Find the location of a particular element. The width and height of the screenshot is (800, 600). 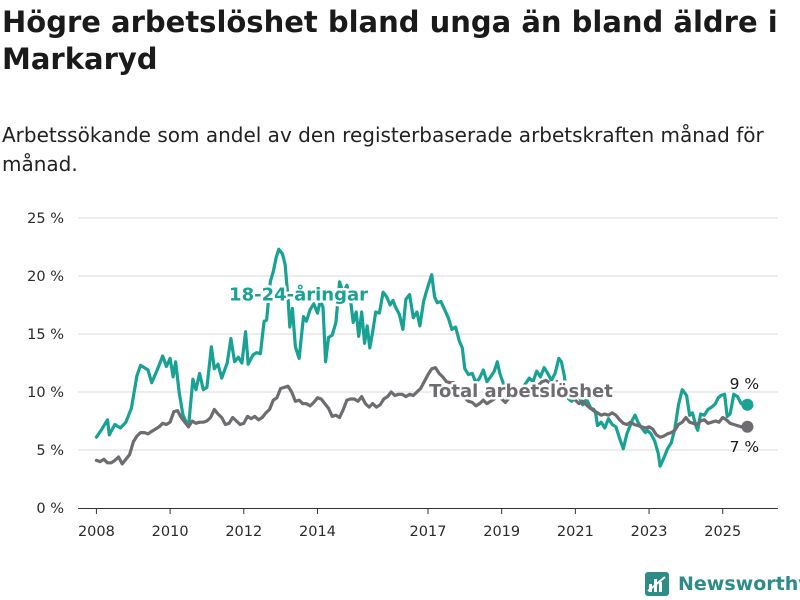

newsworthy-brand: Newsworthy is located at coordinates (722, 584).